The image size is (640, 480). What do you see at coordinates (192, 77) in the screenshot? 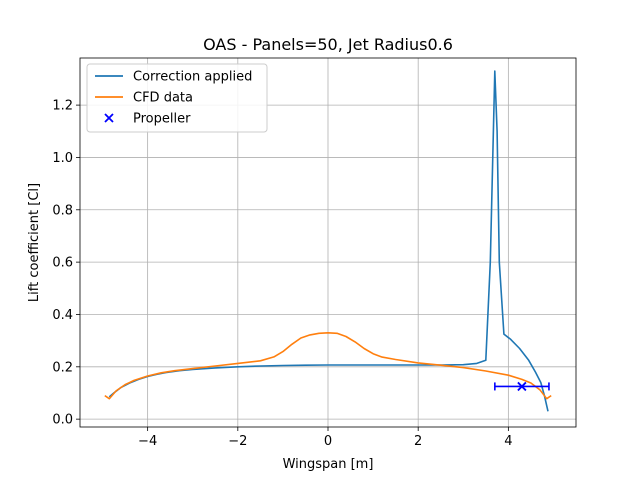
I see `legend-correction-applied-label: Correction applied` at bounding box center [192, 77].